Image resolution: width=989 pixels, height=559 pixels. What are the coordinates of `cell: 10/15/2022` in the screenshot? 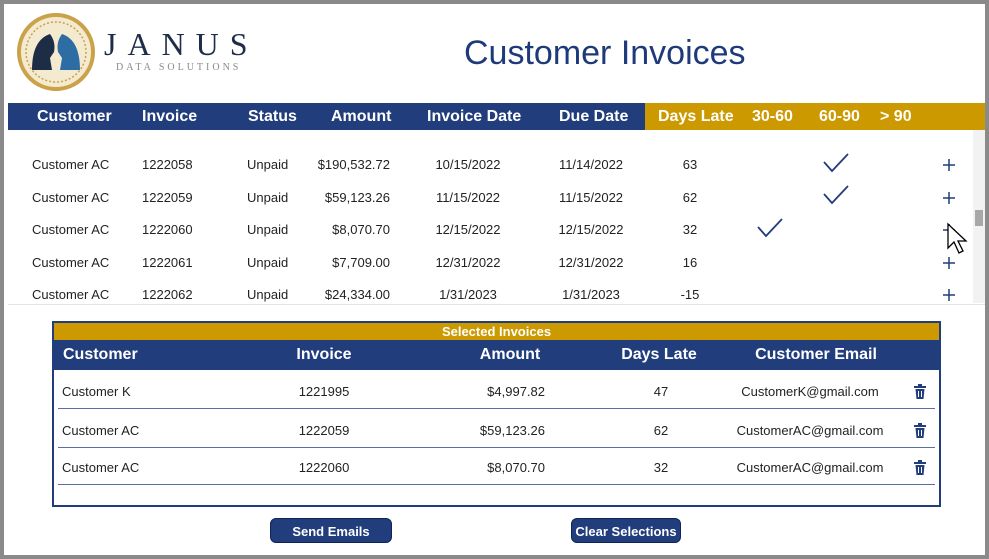 It's located at (468, 164).